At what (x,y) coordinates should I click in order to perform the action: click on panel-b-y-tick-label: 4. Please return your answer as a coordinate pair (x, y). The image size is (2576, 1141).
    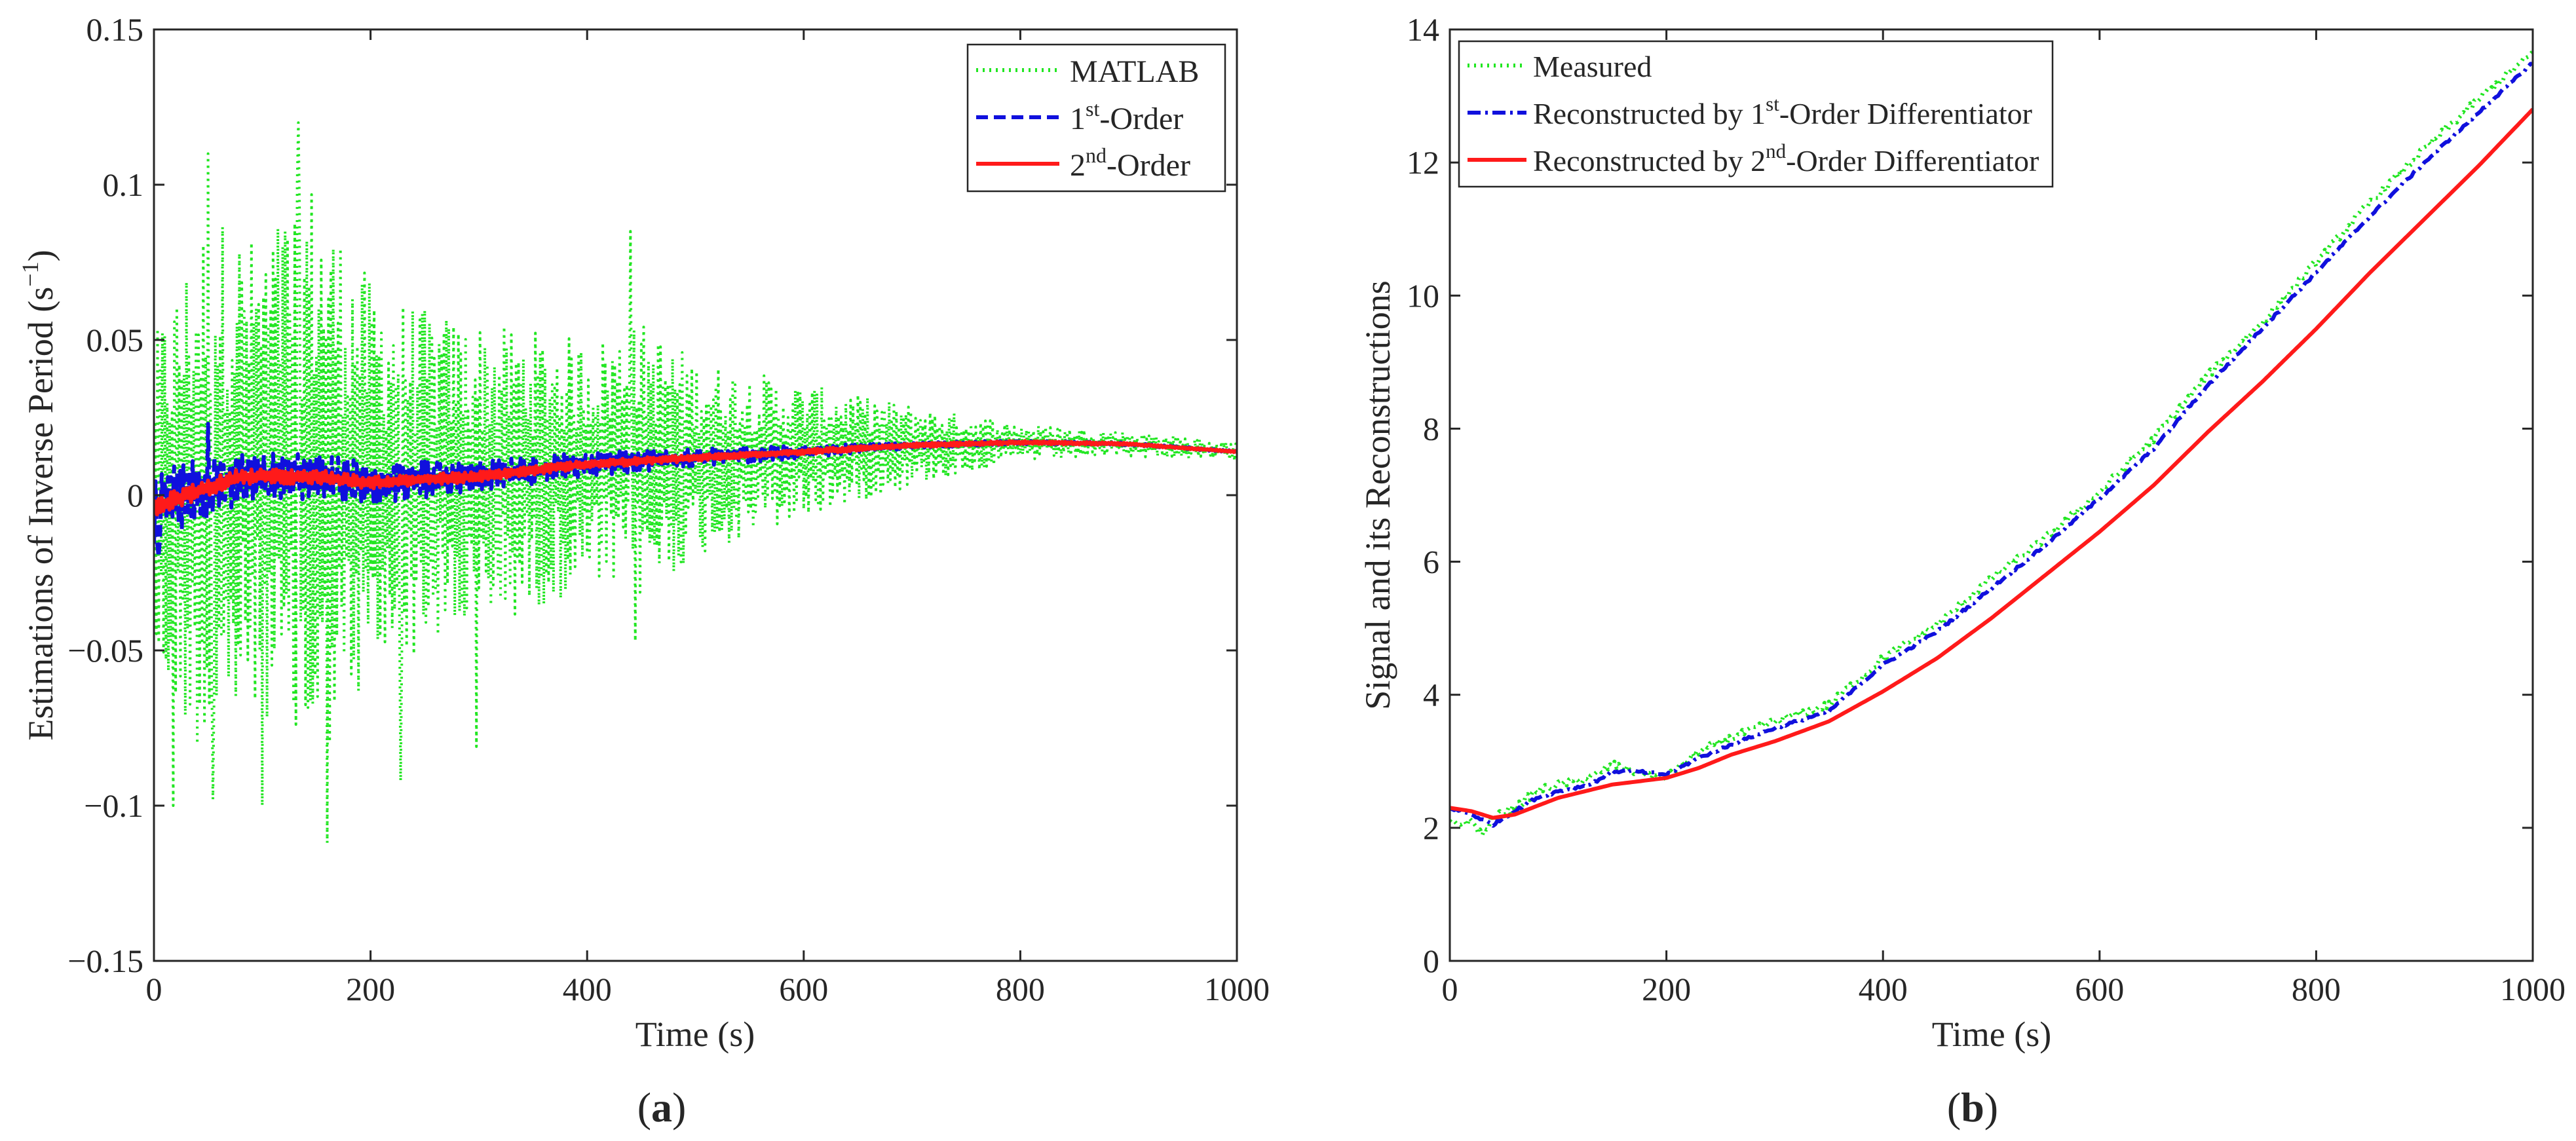
    Looking at the image, I should click on (1431, 695).